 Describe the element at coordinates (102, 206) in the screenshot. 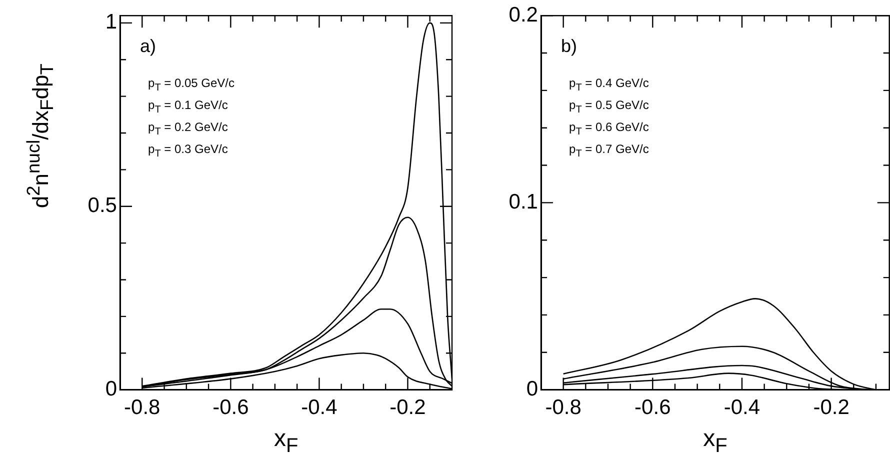

I see `y-tick-label: 0.5` at that location.